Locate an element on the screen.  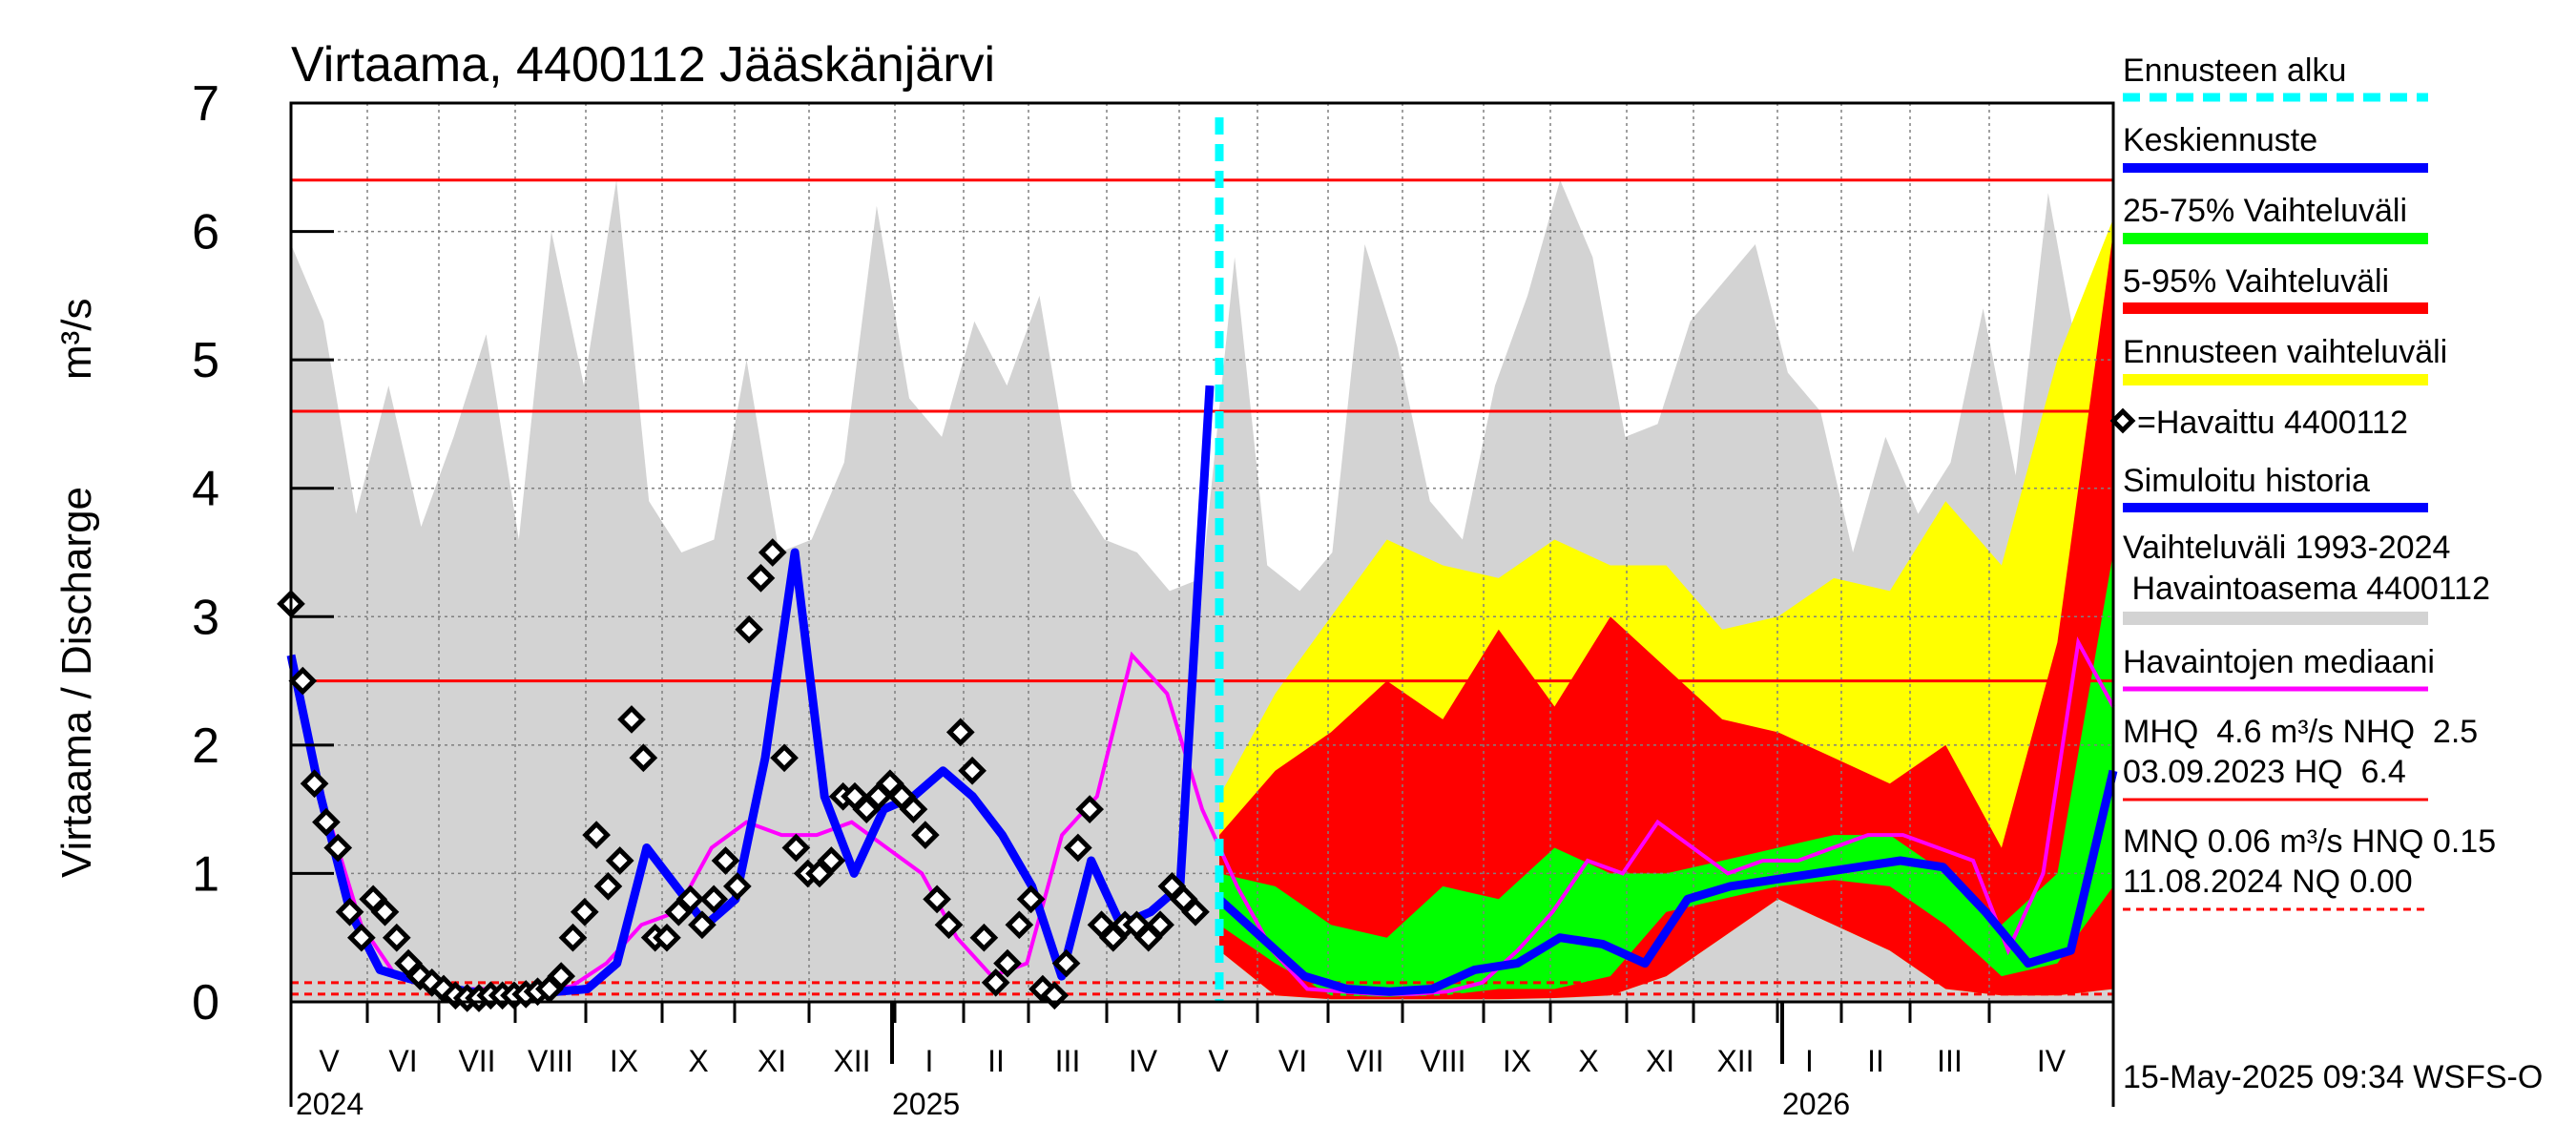
legend-mnq-line-2: 11.08.2024 NQ 0.00 is located at coordinates (2268, 882).